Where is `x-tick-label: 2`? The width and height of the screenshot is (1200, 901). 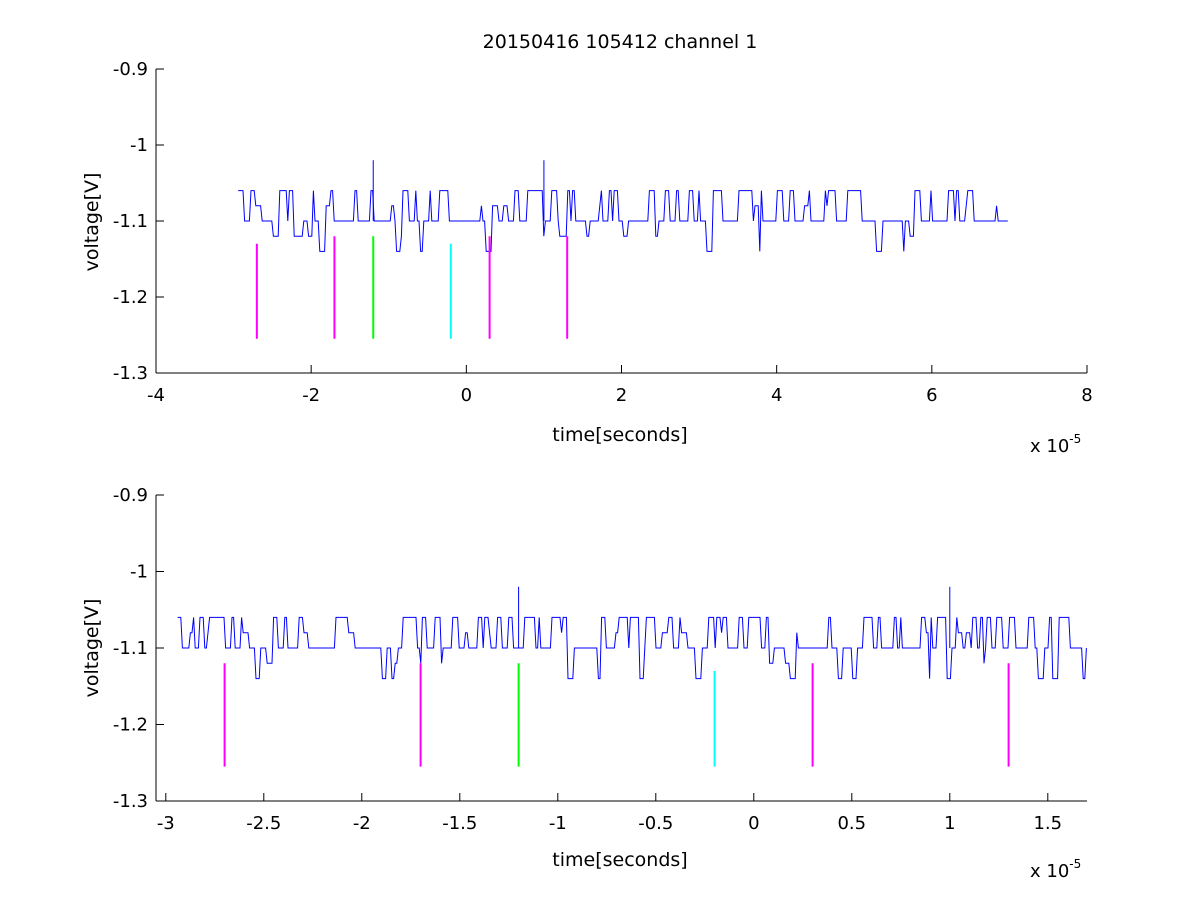 x-tick-label: 2 is located at coordinates (621, 395).